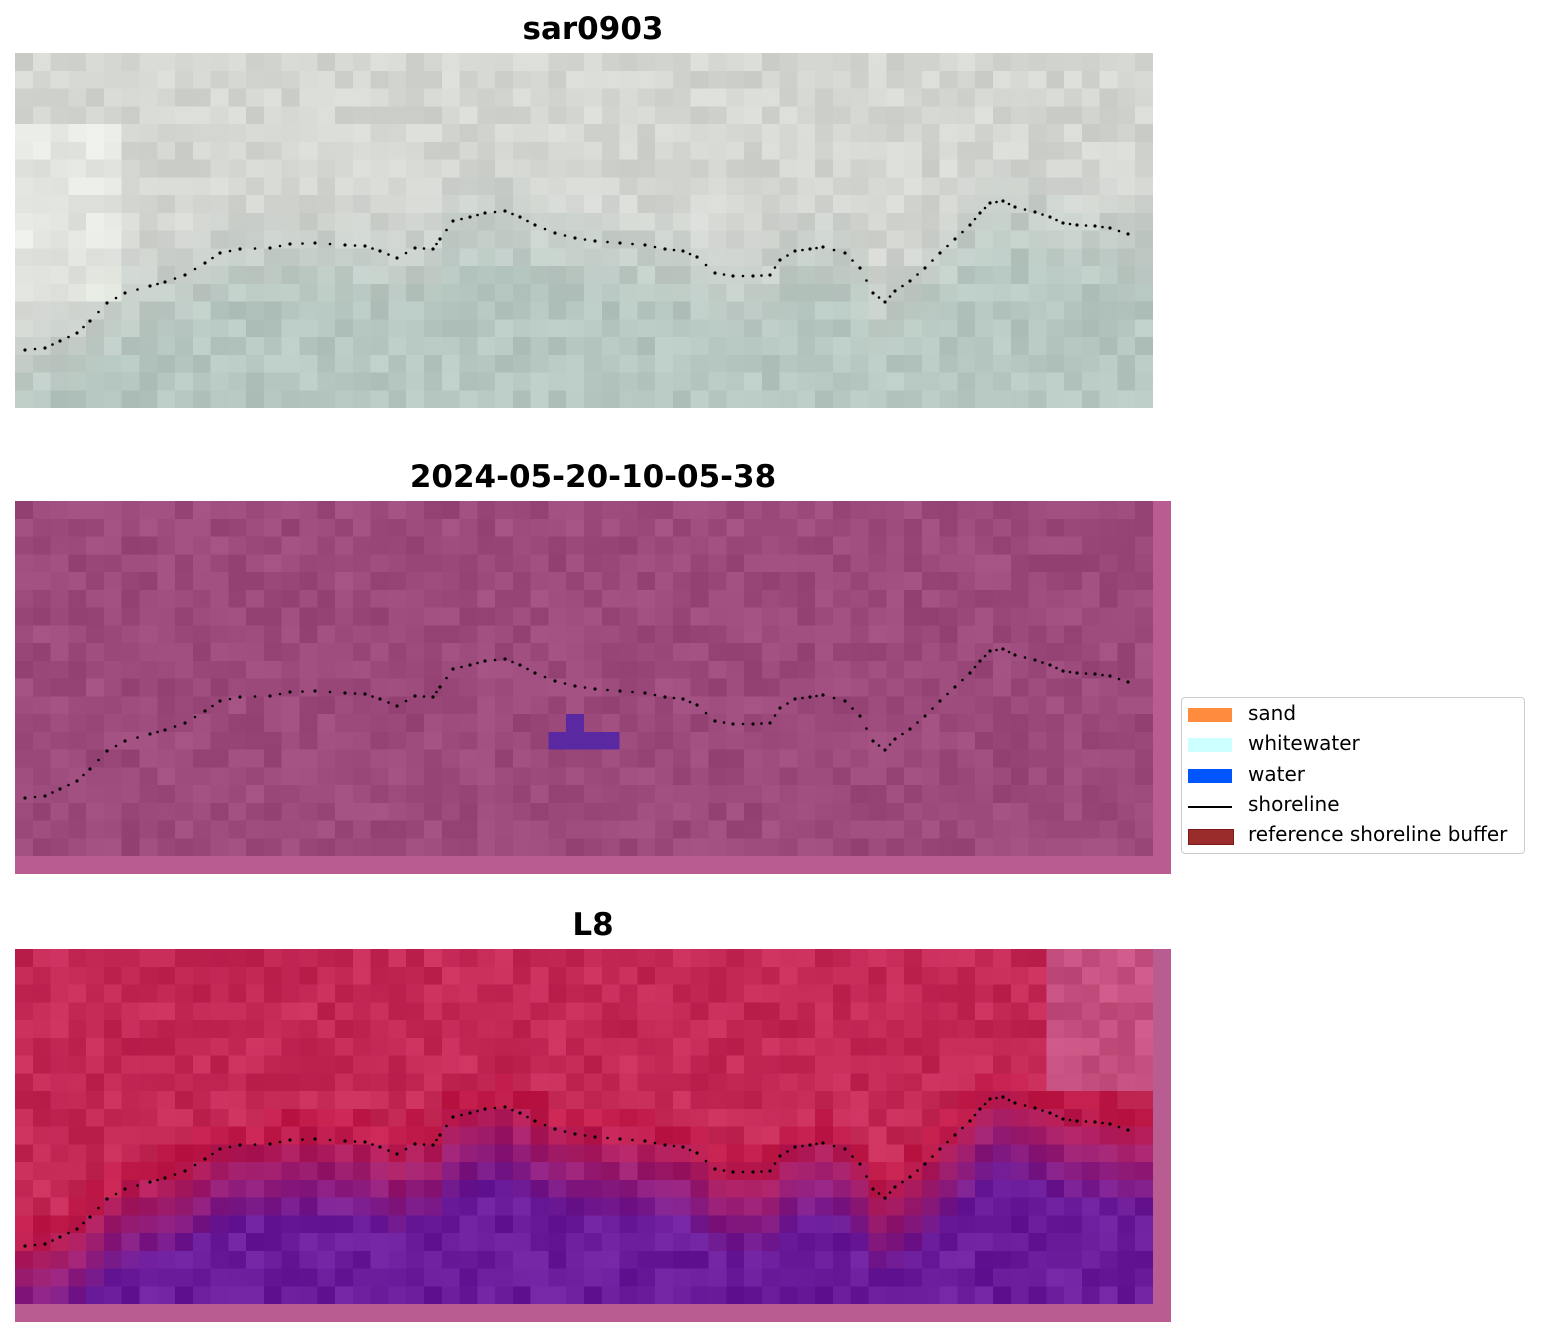 Image resolution: width=1541 pixels, height=1337 pixels. I want to click on legend-label-reference-buffer: reference shoreline buffer, so click(1378, 834).